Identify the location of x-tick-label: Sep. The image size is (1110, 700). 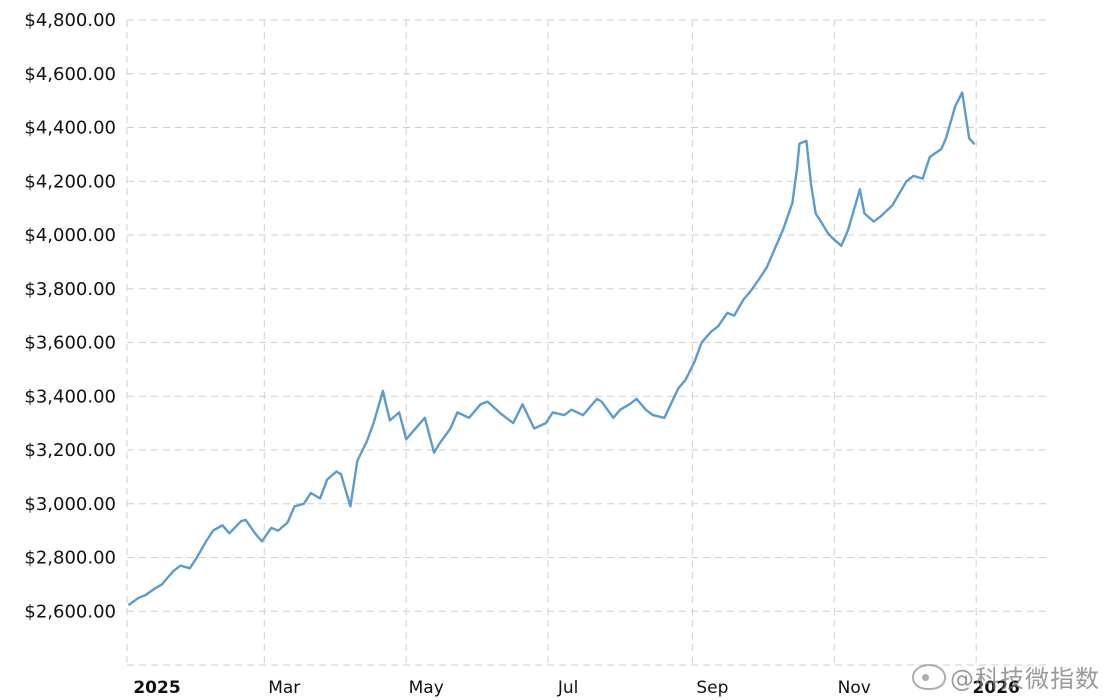
(712, 688).